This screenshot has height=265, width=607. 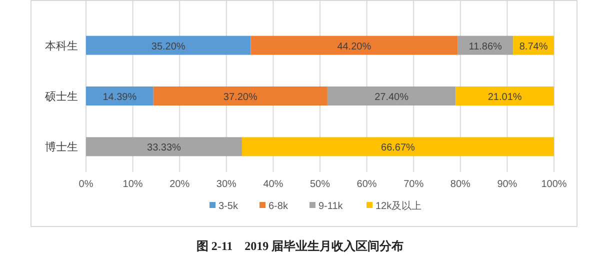 I want to click on x-tick-label: 70%, so click(x=414, y=184).